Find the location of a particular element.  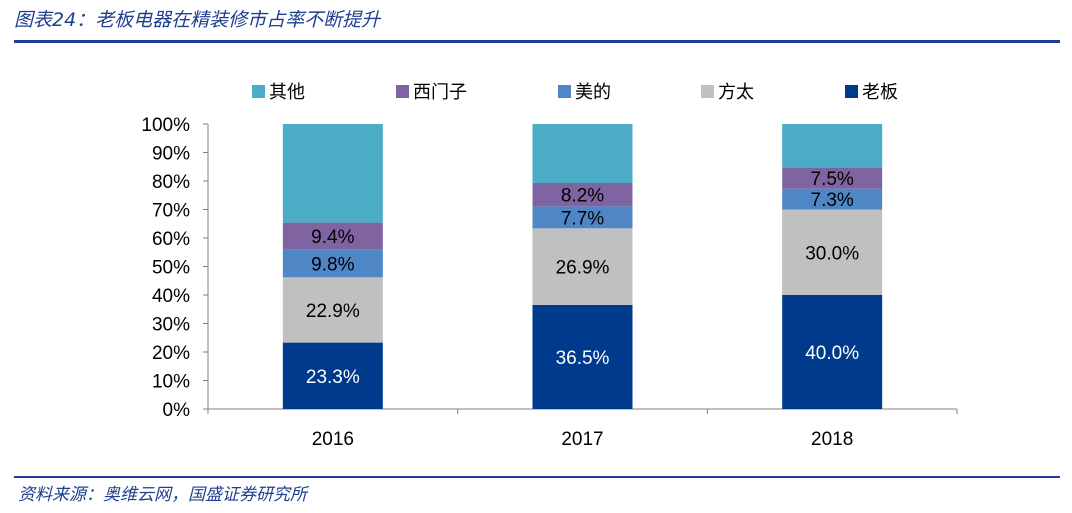

chart-title: 图表24：老板电器在精装修市占率不断提升 is located at coordinates (197, 20).